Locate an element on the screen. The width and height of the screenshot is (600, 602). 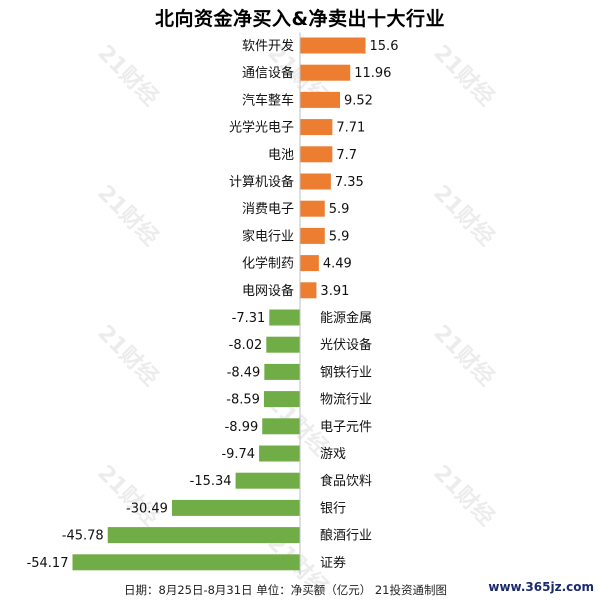
category-label: 消费电子 is located at coordinates (268, 209).